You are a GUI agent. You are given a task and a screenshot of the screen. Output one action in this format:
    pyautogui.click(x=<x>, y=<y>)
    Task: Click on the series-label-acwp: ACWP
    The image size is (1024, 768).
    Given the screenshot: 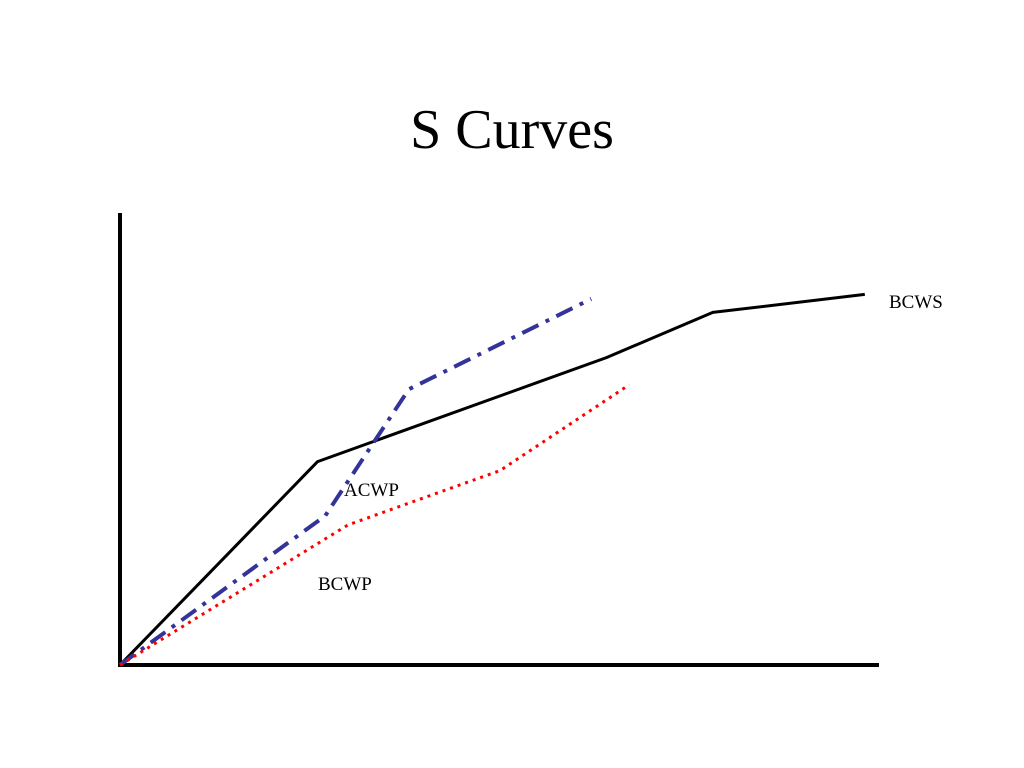 What is the action you would take?
    pyautogui.click(x=371, y=490)
    